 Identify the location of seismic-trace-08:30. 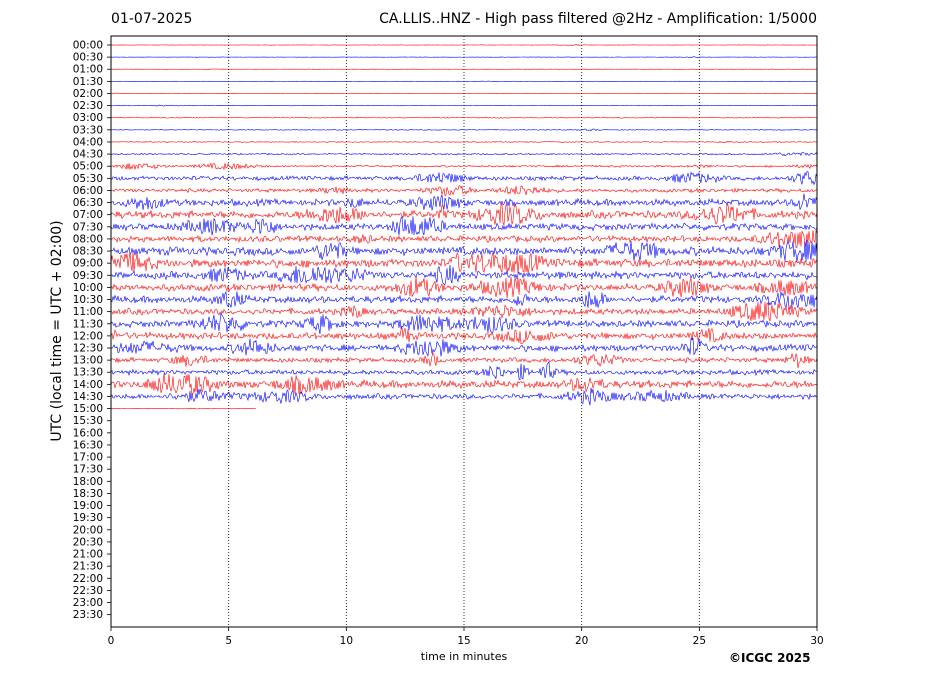
(464, 250).